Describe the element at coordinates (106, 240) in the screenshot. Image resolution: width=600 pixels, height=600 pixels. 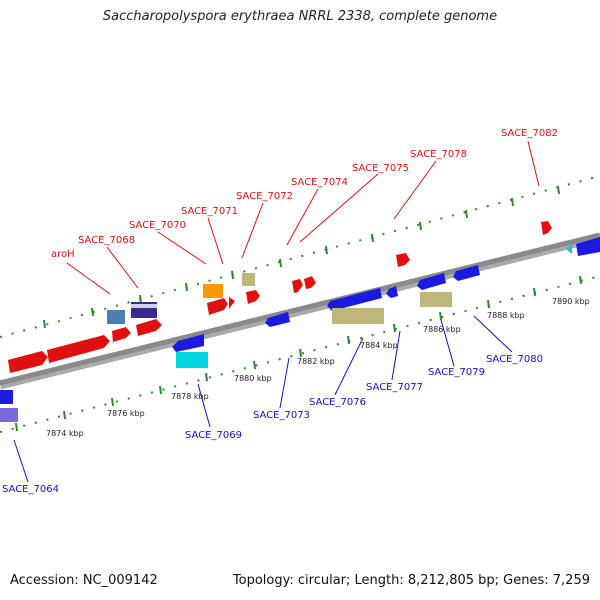
I see `gene-label: SACE_7068` at that location.